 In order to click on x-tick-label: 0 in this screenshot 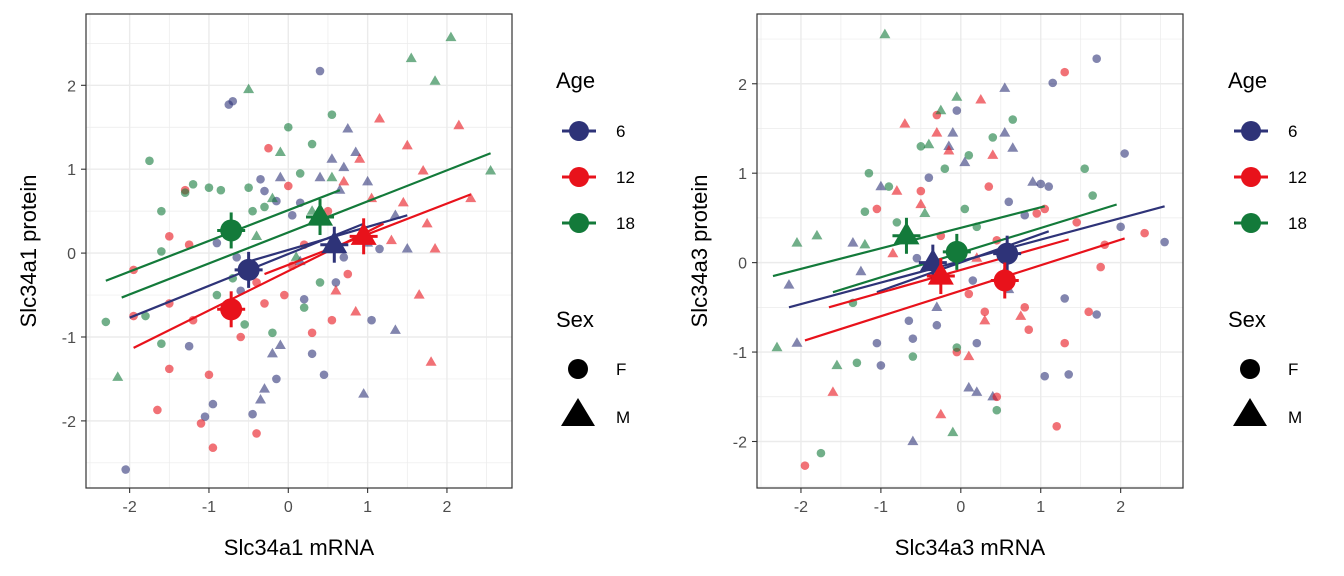, I will do `click(288, 507)`.